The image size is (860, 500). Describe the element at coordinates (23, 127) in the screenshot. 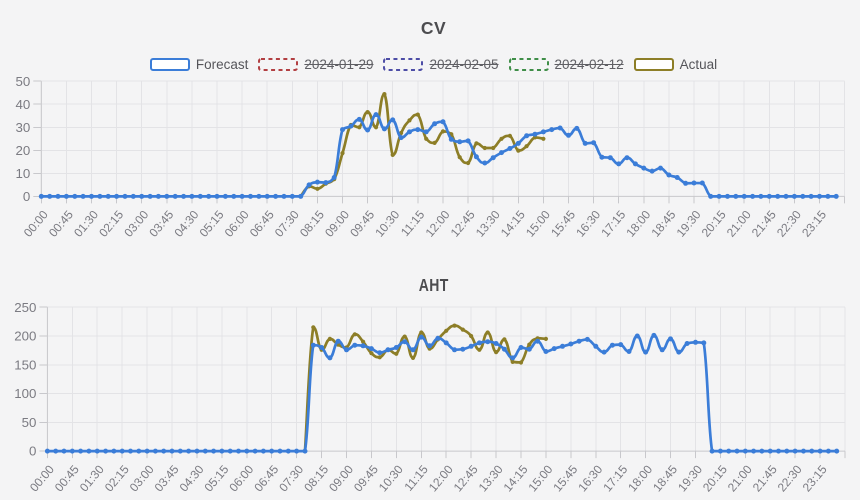

I see `svg-text: 30` at that location.